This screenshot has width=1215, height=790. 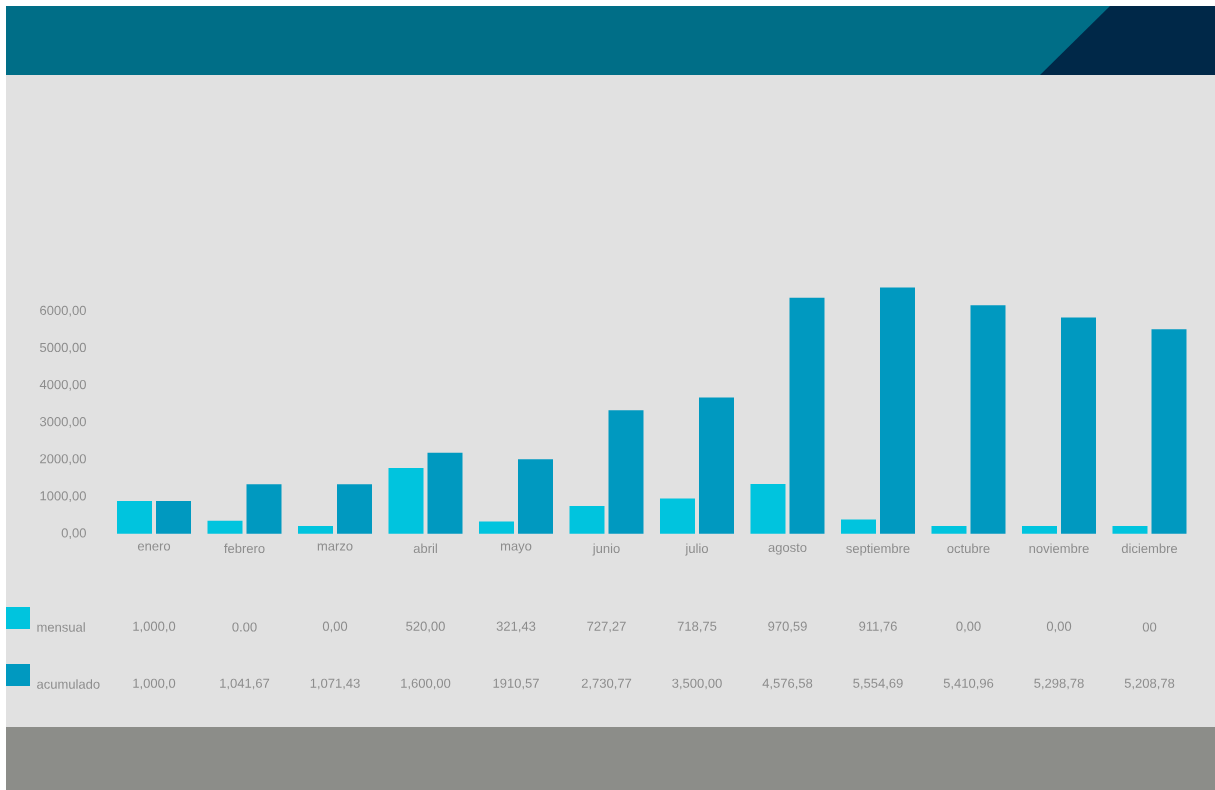 I want to click on text: 0.00, so click(x=244, y=627).